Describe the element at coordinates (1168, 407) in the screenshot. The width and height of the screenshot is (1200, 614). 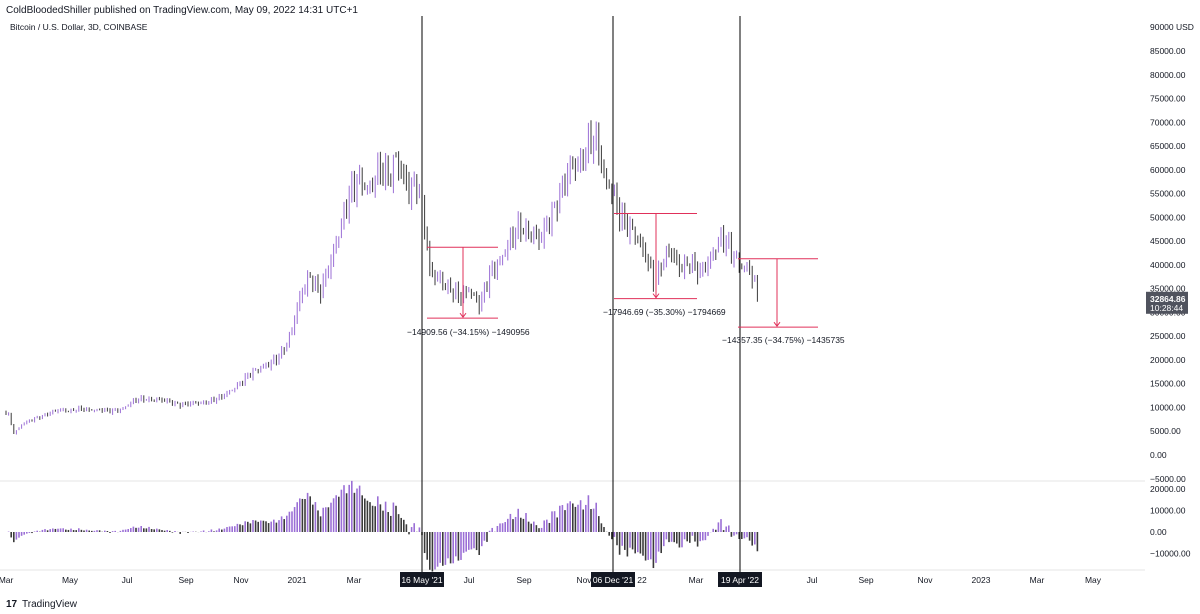
I see `y-tick-label: 10000.00` at that location.